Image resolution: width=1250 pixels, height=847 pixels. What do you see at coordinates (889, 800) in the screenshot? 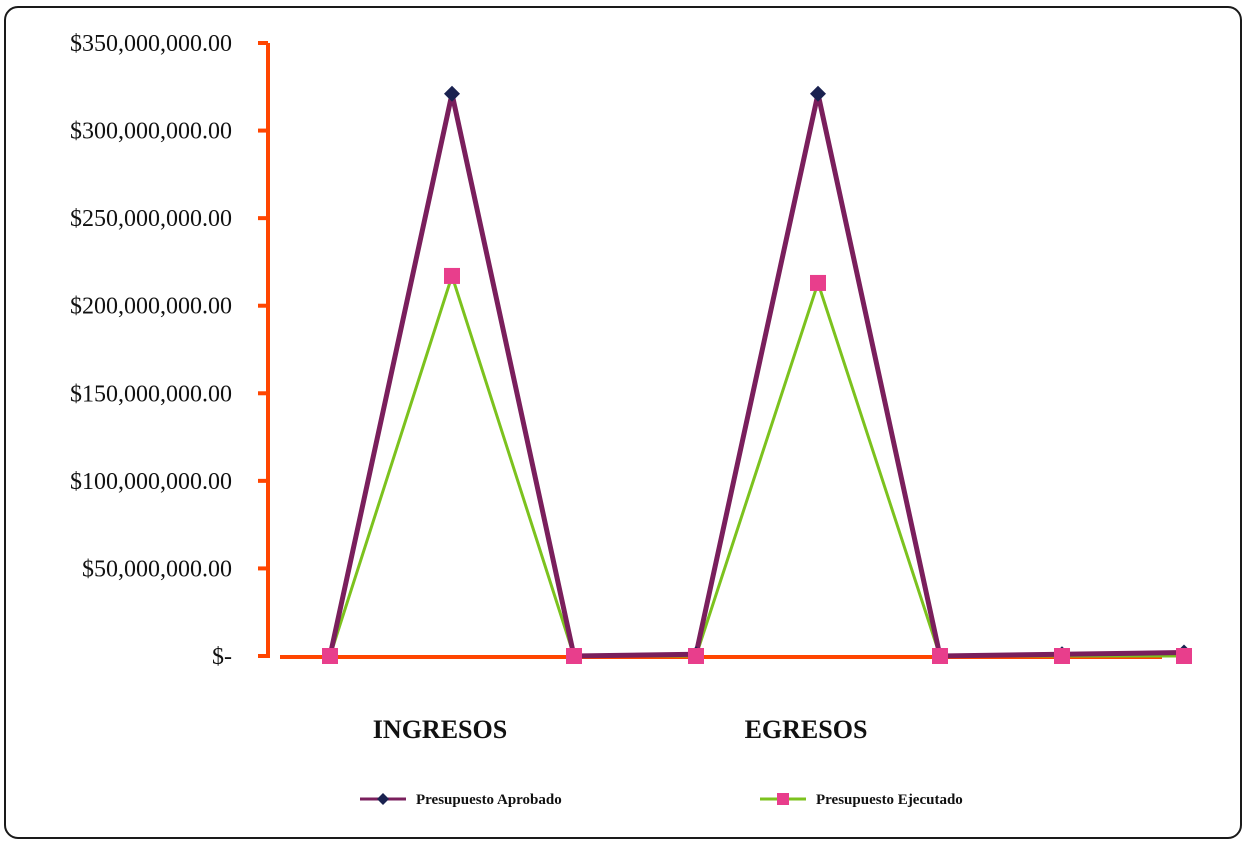
I see `legend-label: Presupuesto Ejecutado` at bounding box center [889, 800].